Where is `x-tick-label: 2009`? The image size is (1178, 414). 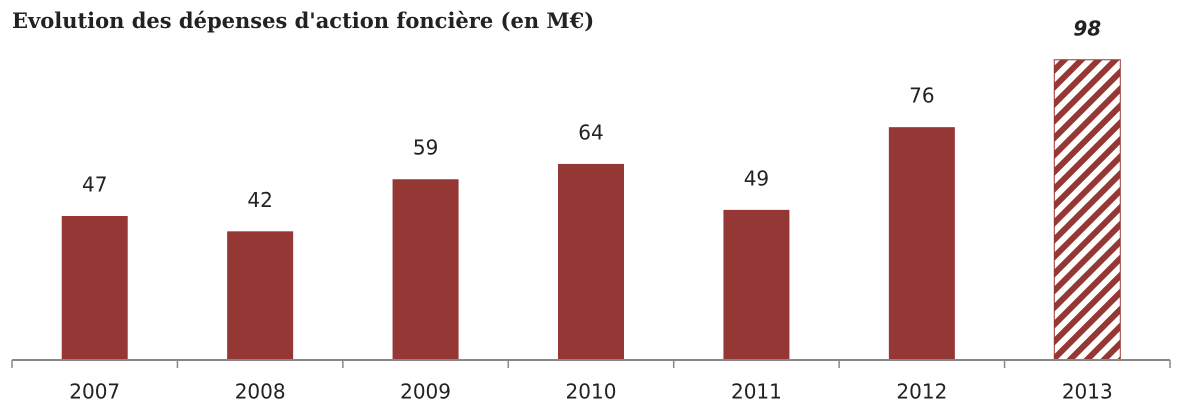
x-tick-label: 2009 is located at coordinates (425, 392).